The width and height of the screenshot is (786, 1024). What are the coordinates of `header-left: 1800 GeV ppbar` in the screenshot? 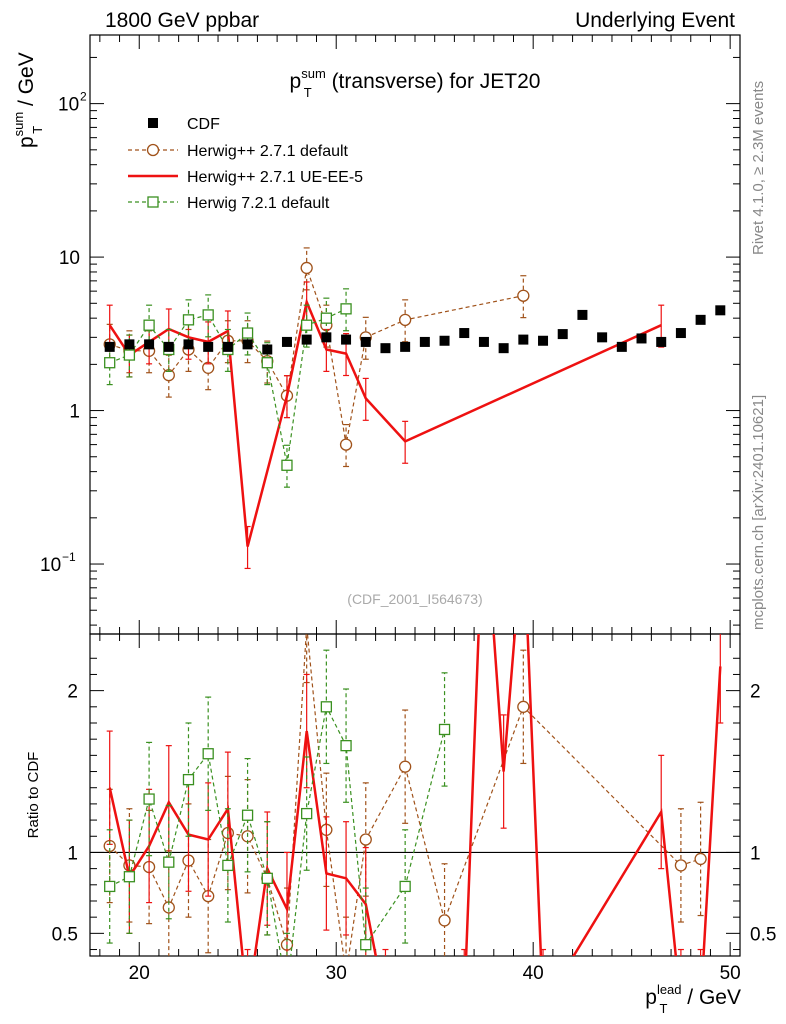 It's located at (182, 20).